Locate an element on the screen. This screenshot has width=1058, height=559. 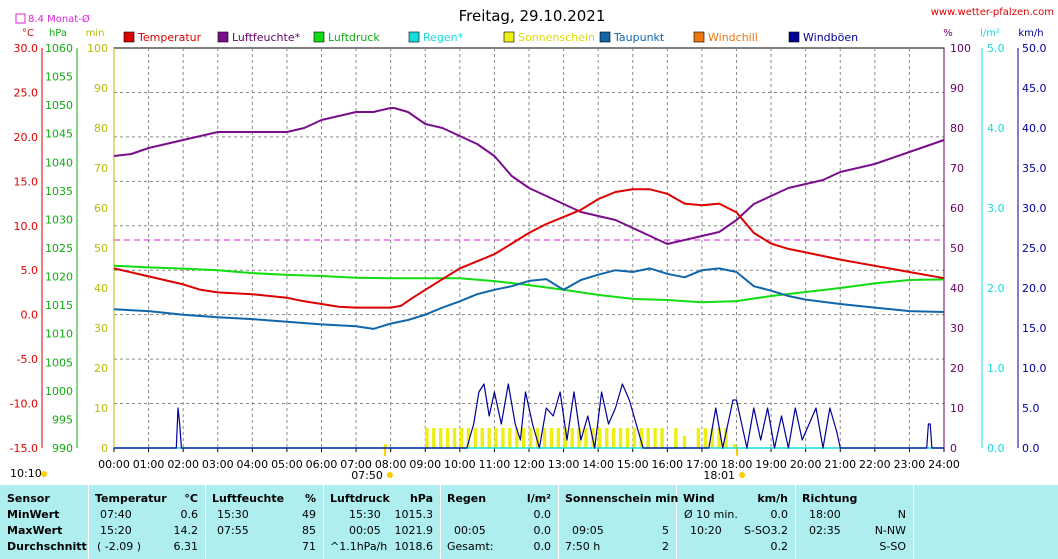
tick-label-humidity: 40 is located at coordinates (957, 288).